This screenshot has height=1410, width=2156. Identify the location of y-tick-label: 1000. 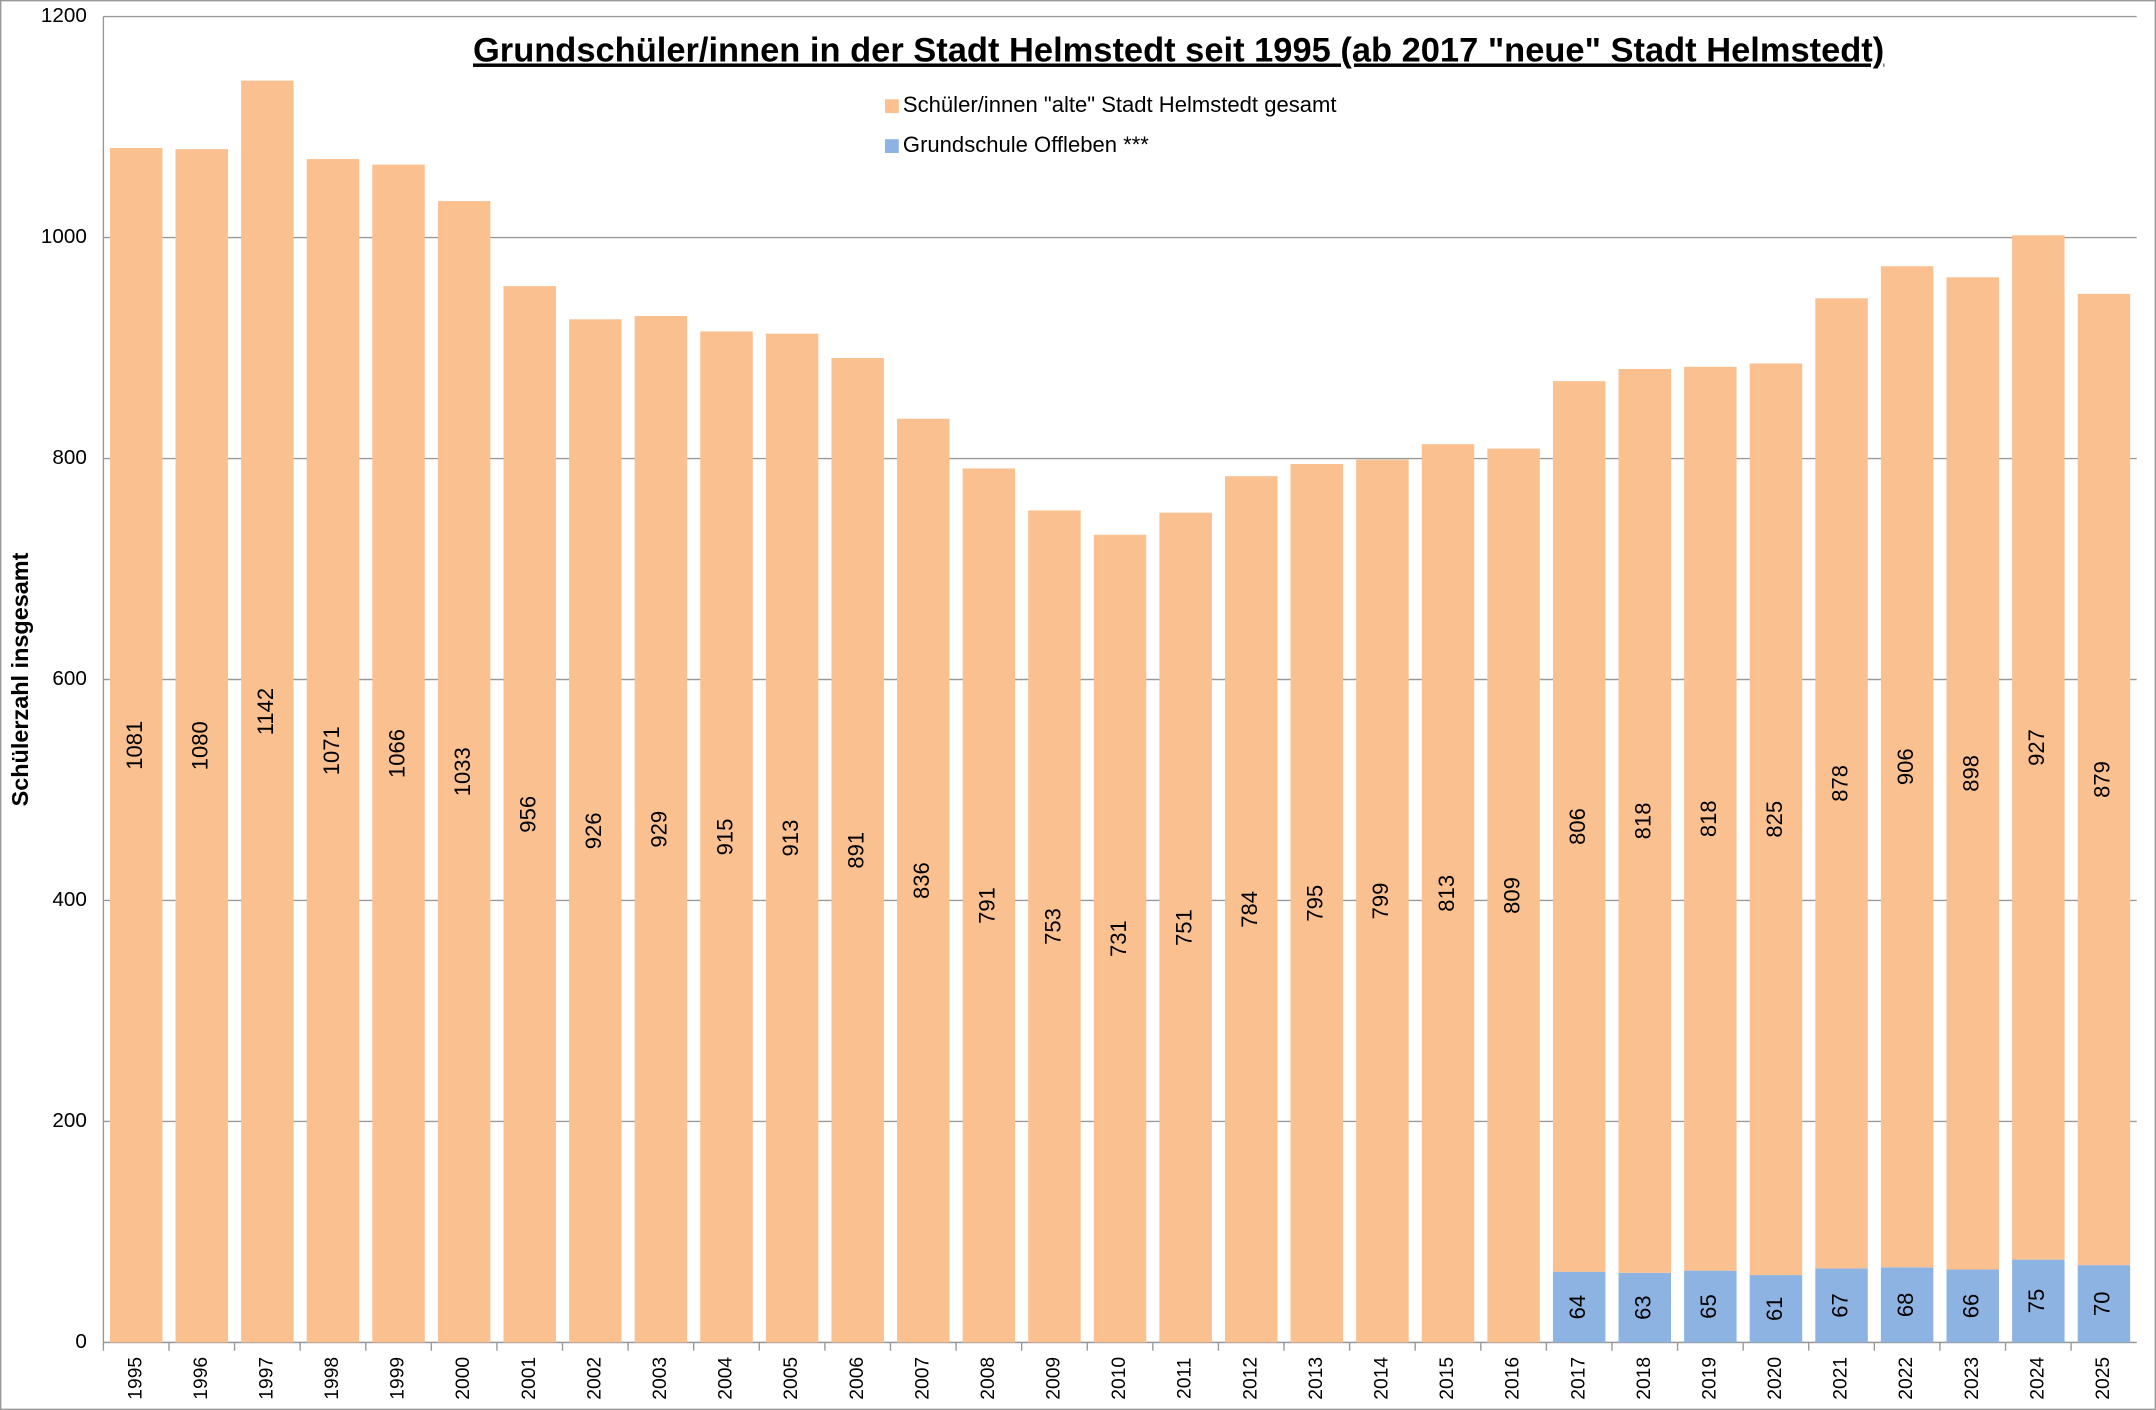
(64, 236).